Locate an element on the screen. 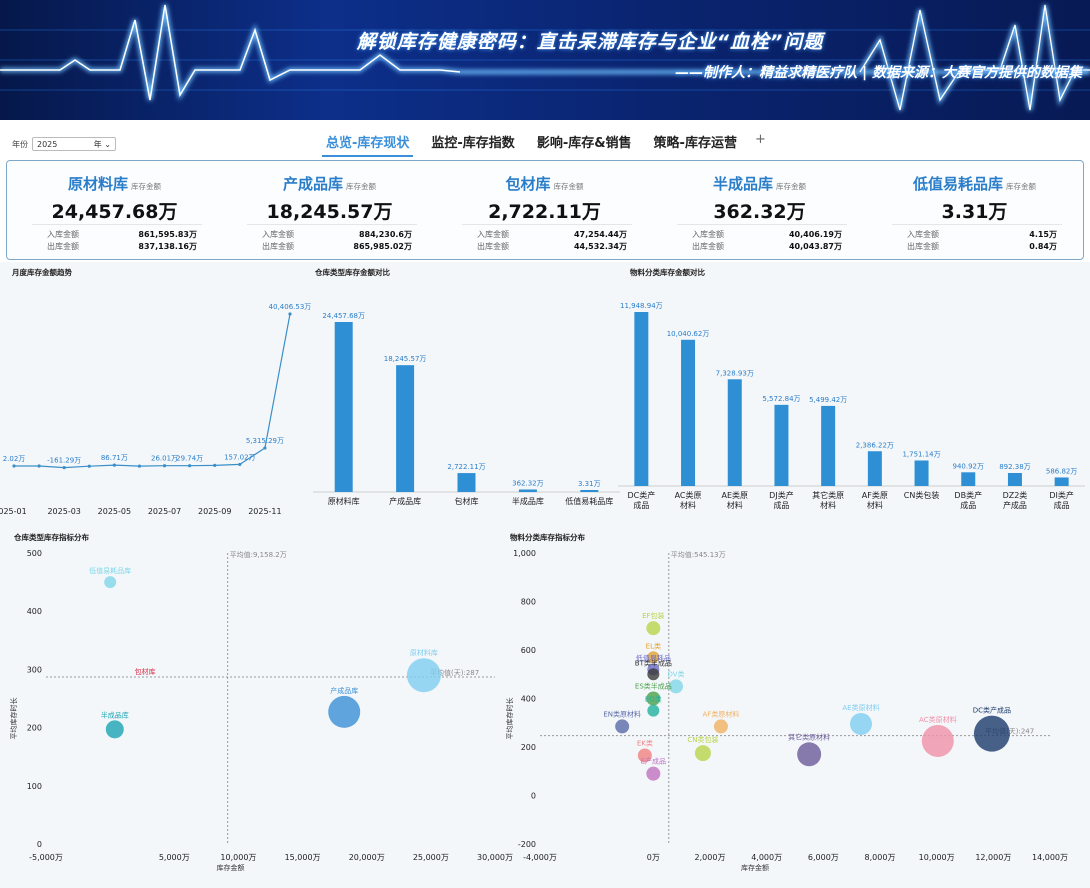  scatter-x-tick: 2,000万 is located at coordinates (710, 857).